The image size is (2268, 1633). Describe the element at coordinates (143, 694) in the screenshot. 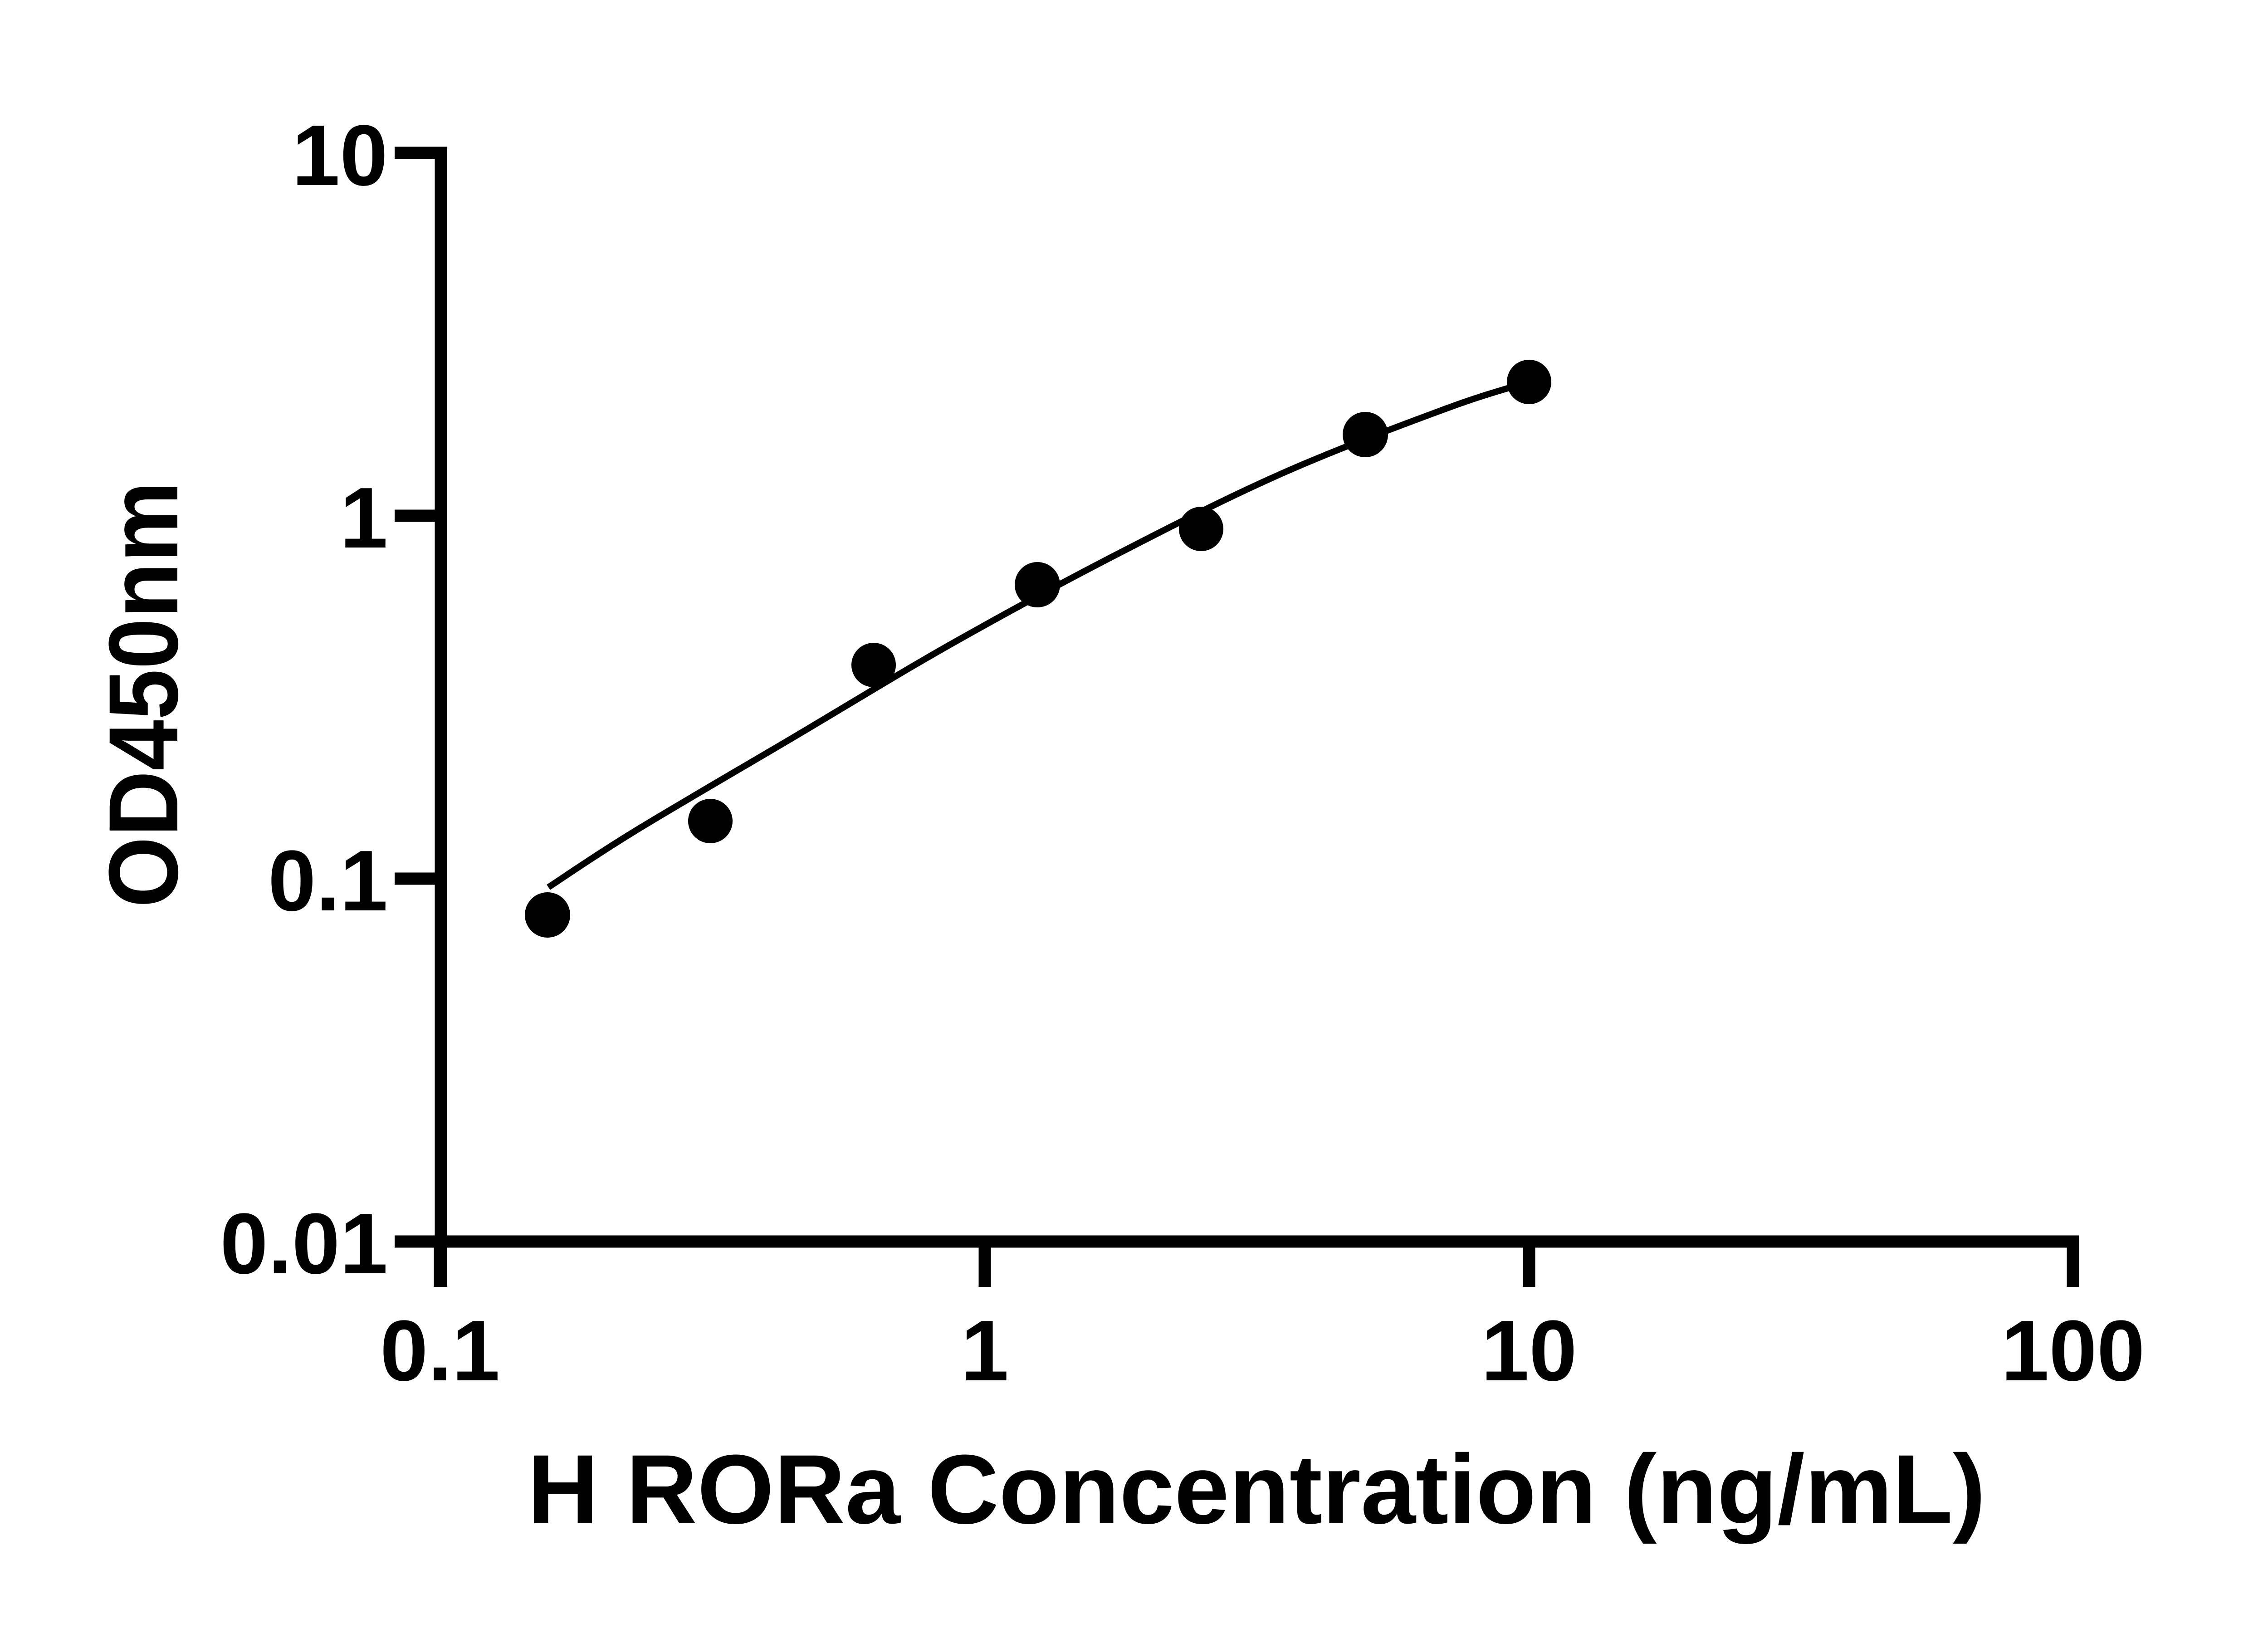

I see `svg-text: OD450nm` at that location.